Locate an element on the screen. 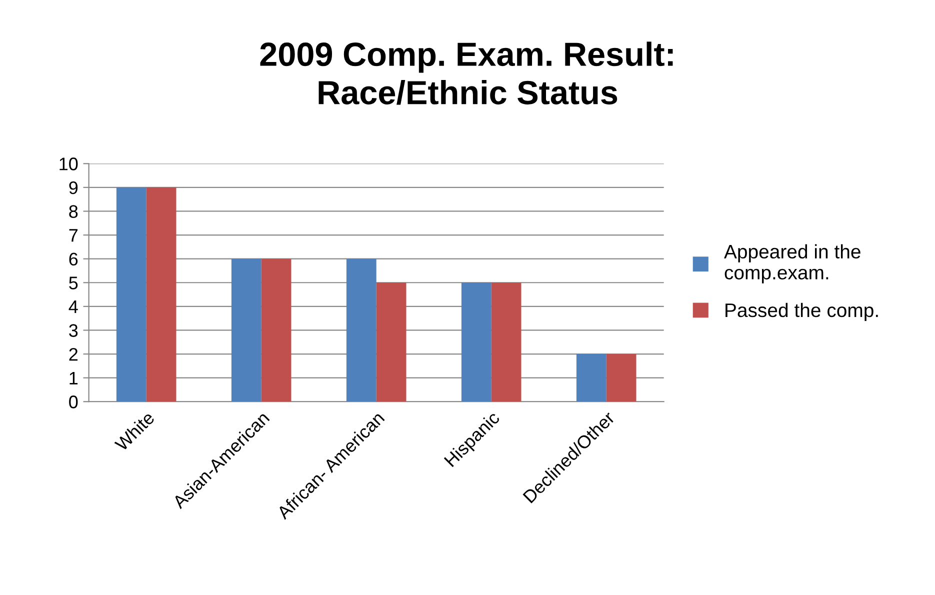 This screenshot has width=935, height=595. y-tick-label: 1 is located at coordinates (74, 378).